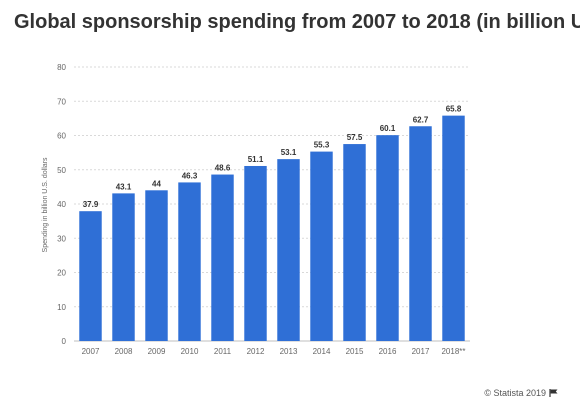 The width and height of the screenshot is (580, 403). I want to click on y-tick-label: 70, so click(61, 101).